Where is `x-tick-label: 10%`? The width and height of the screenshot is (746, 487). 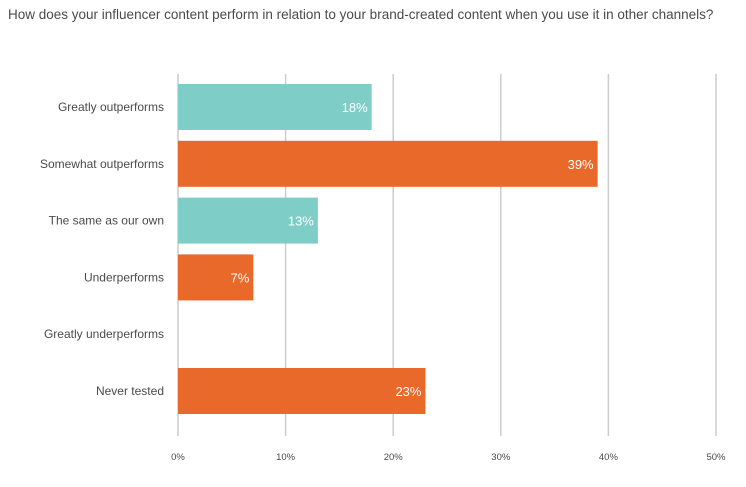
x-tick-label: 10% is located at coordinates (286, 457).